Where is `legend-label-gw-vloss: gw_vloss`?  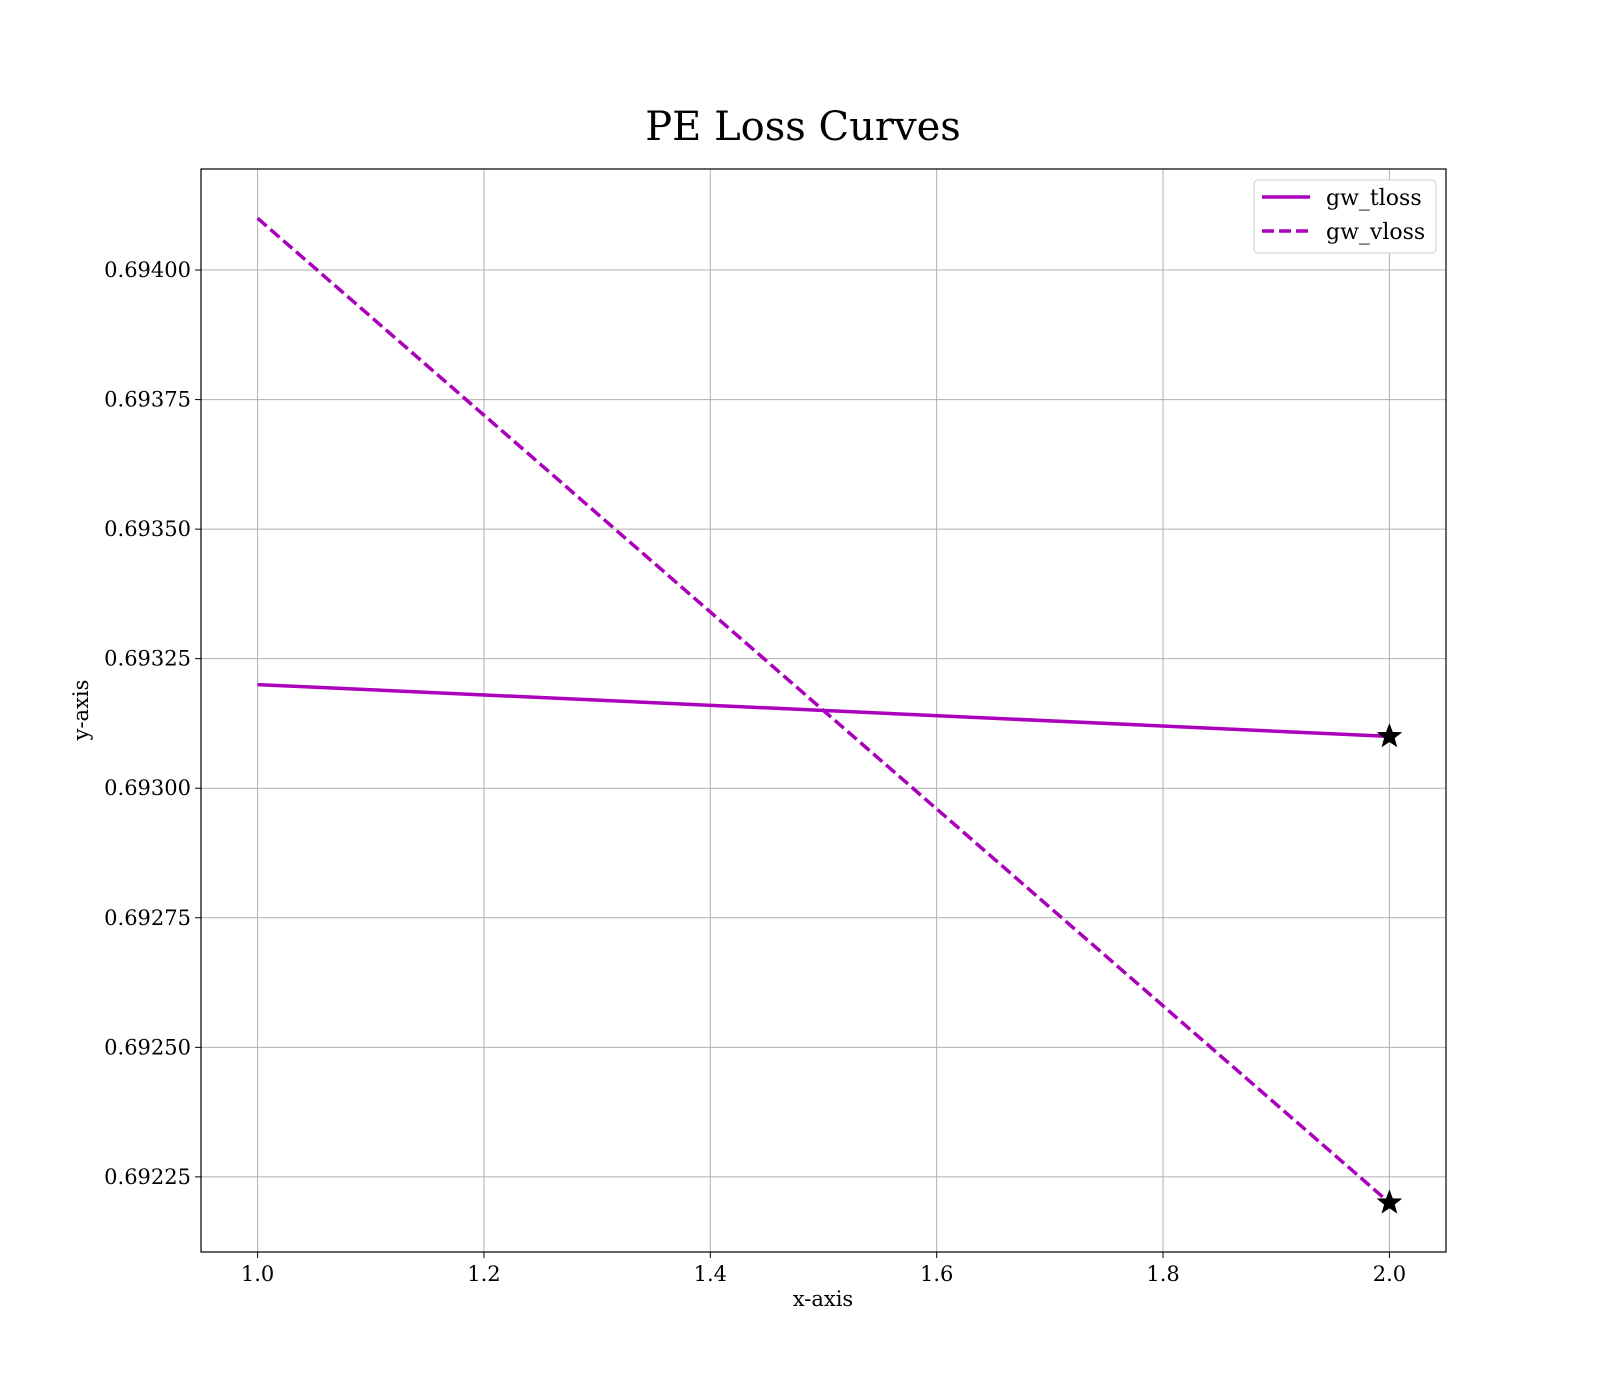
legend-label-gw-vloss: gw_vloss is located at coordinates (1375, 232).